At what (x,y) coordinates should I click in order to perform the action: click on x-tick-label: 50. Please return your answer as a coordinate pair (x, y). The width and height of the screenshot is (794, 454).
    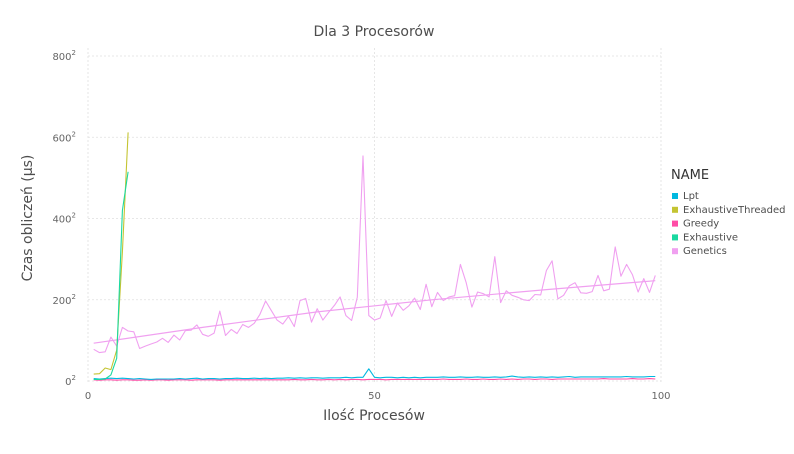
    Looking at the image, I should click on (374, 396).